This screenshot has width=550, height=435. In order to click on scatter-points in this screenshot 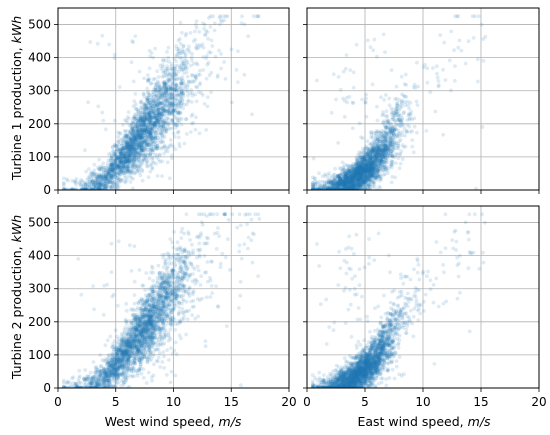, I will do `click(399, 102)`.